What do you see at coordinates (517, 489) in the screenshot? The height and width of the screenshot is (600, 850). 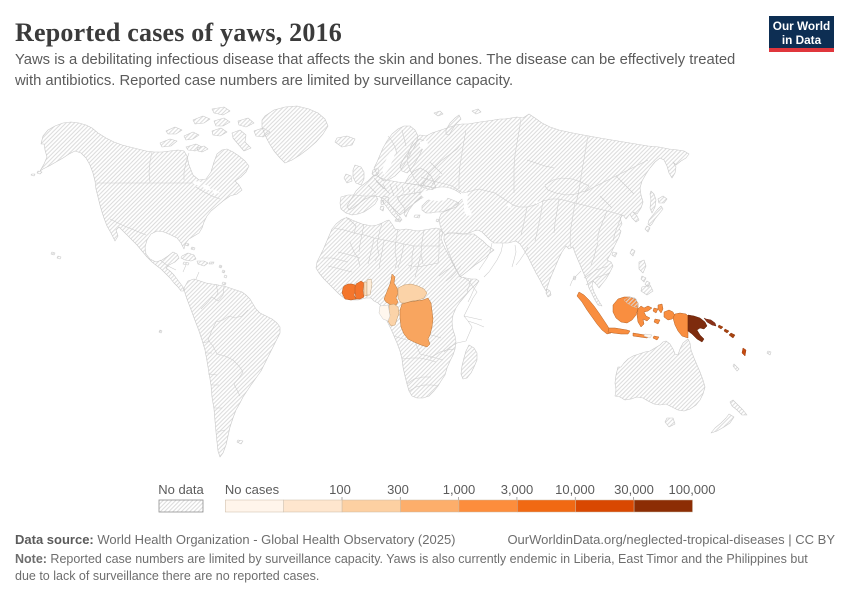 I see `svg-text: 3,000` at bounding box center [517, 489].